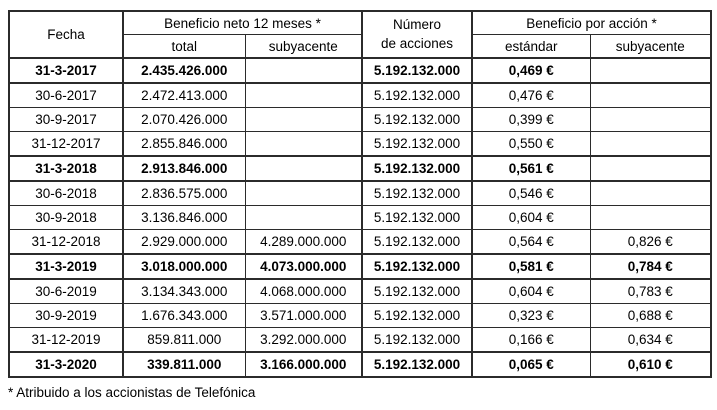  Describe the element at coordinates (650, 291) in the screenshot. I see `cell-subyacente-accion: 0,783 €` at that location.